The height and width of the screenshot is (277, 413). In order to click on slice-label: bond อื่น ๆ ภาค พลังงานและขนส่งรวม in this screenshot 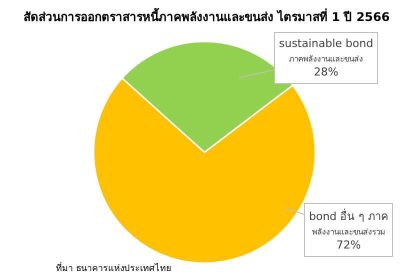, I will do `click(348, 222)`.